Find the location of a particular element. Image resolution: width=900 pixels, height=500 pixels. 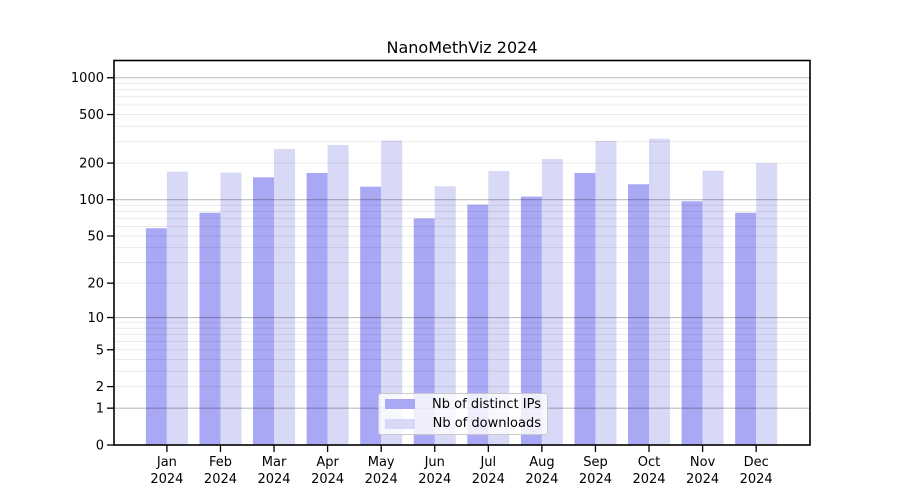

legend-item-downloads: Nb of downloads is located at coordinates (463, 424).